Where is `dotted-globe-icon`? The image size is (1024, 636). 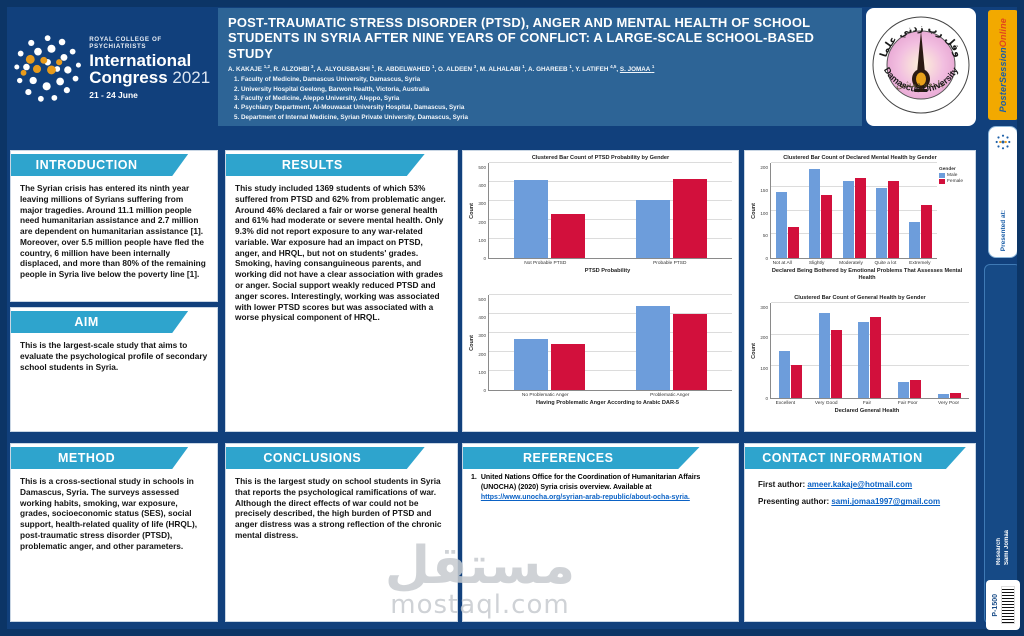 dotted-globe-icon is located at coordinates (47, 68).